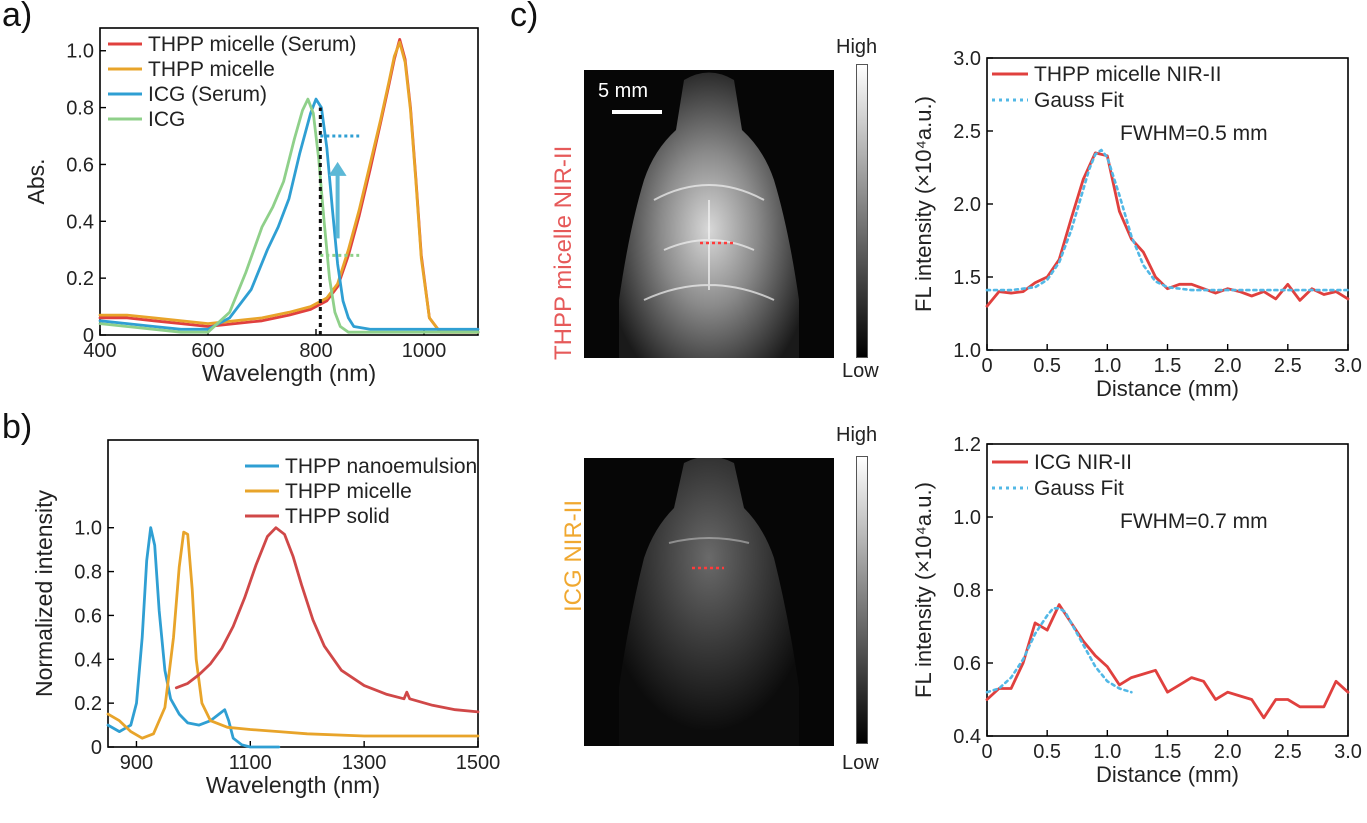 Image resolution: width=1367 pixels, height=823 pixels. Describe the element at coordinates (862, 211) in the screenshot. I see `colorbar-top` at that location.